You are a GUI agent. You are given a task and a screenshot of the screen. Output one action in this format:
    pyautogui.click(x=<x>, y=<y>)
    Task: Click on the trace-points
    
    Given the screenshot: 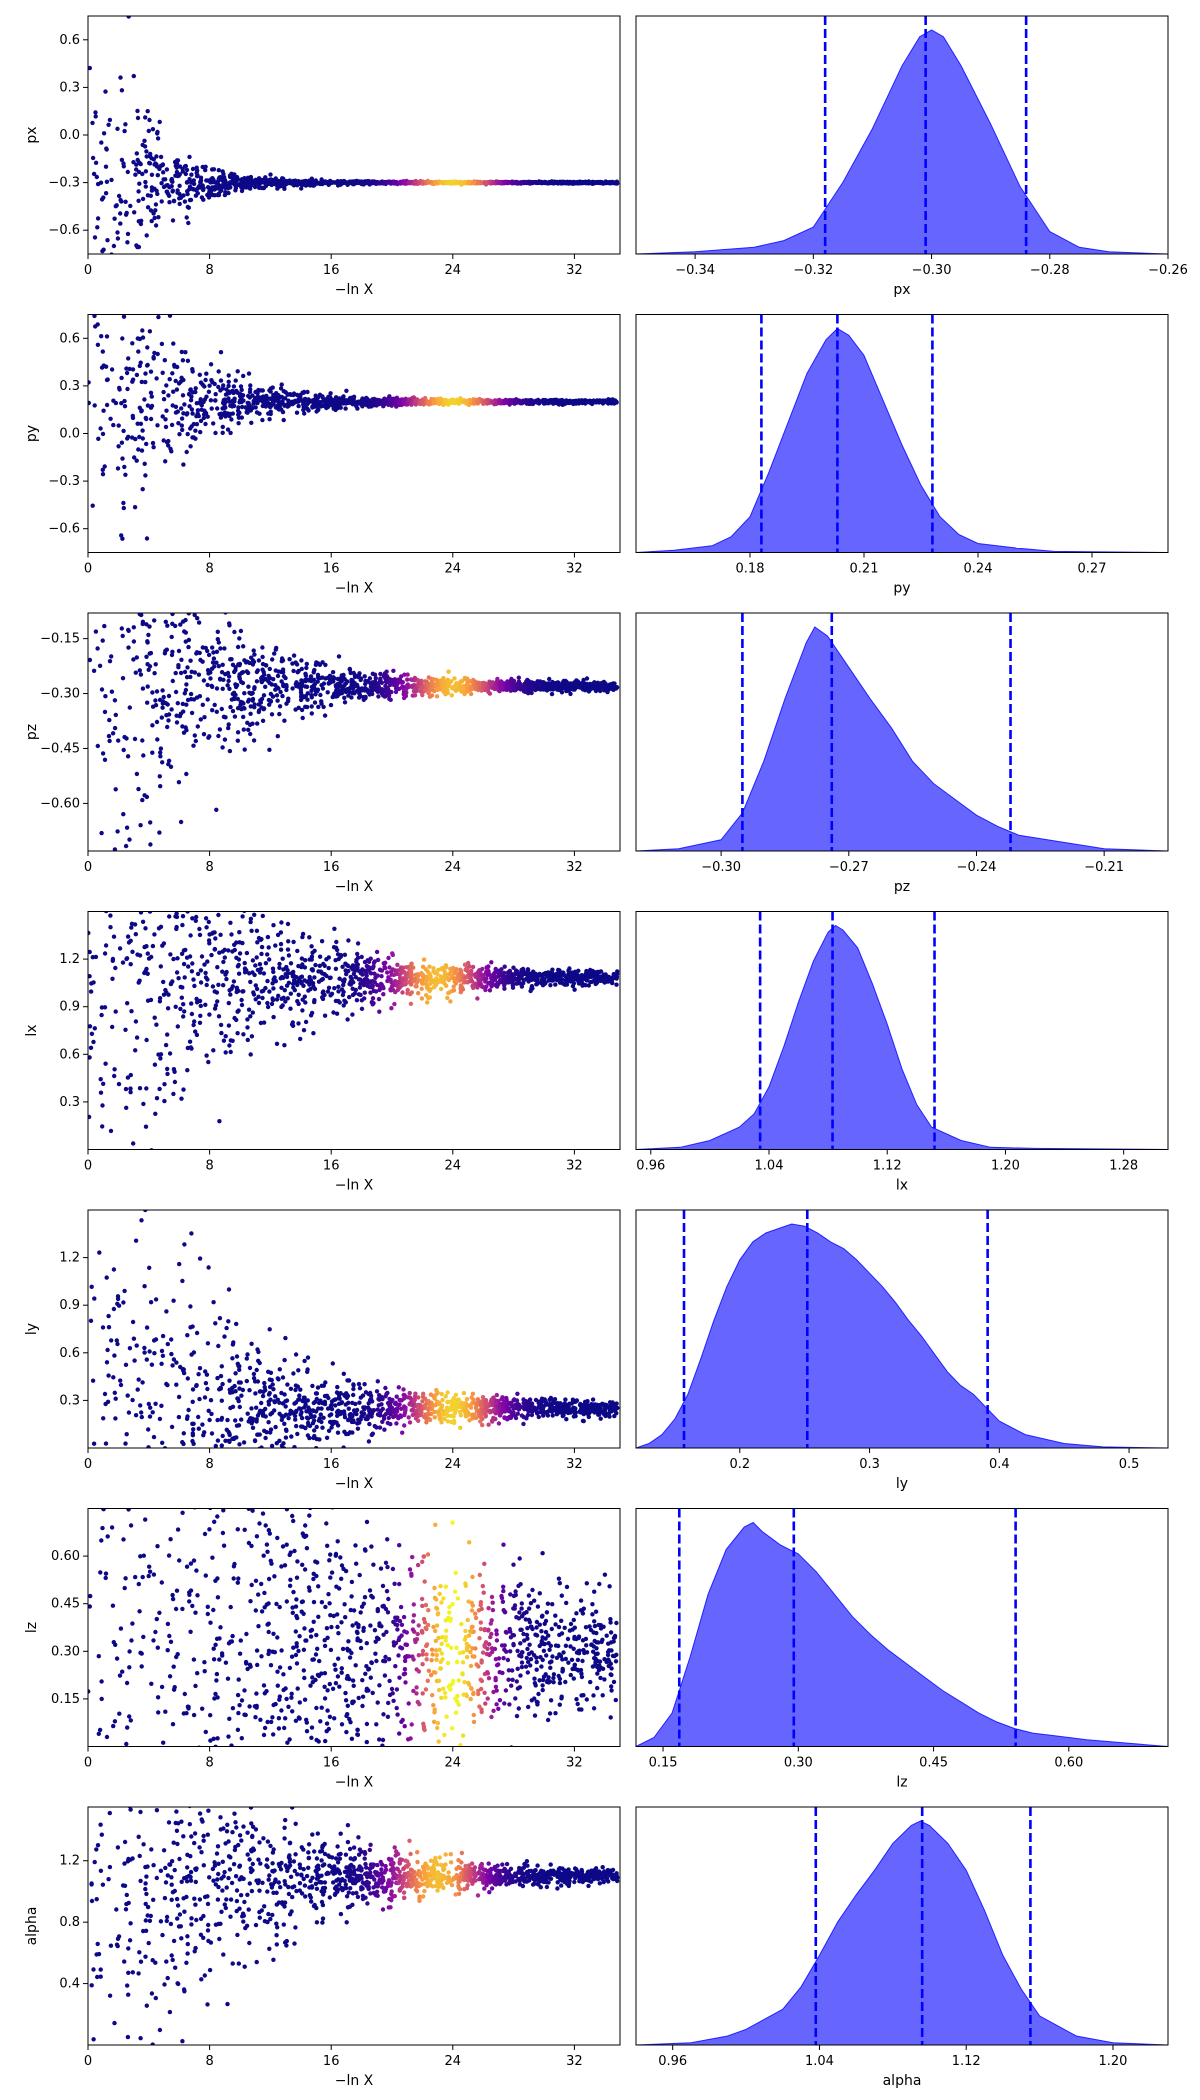 What is the action you would take?
    pyautogui.click(x=354, y=135)
    